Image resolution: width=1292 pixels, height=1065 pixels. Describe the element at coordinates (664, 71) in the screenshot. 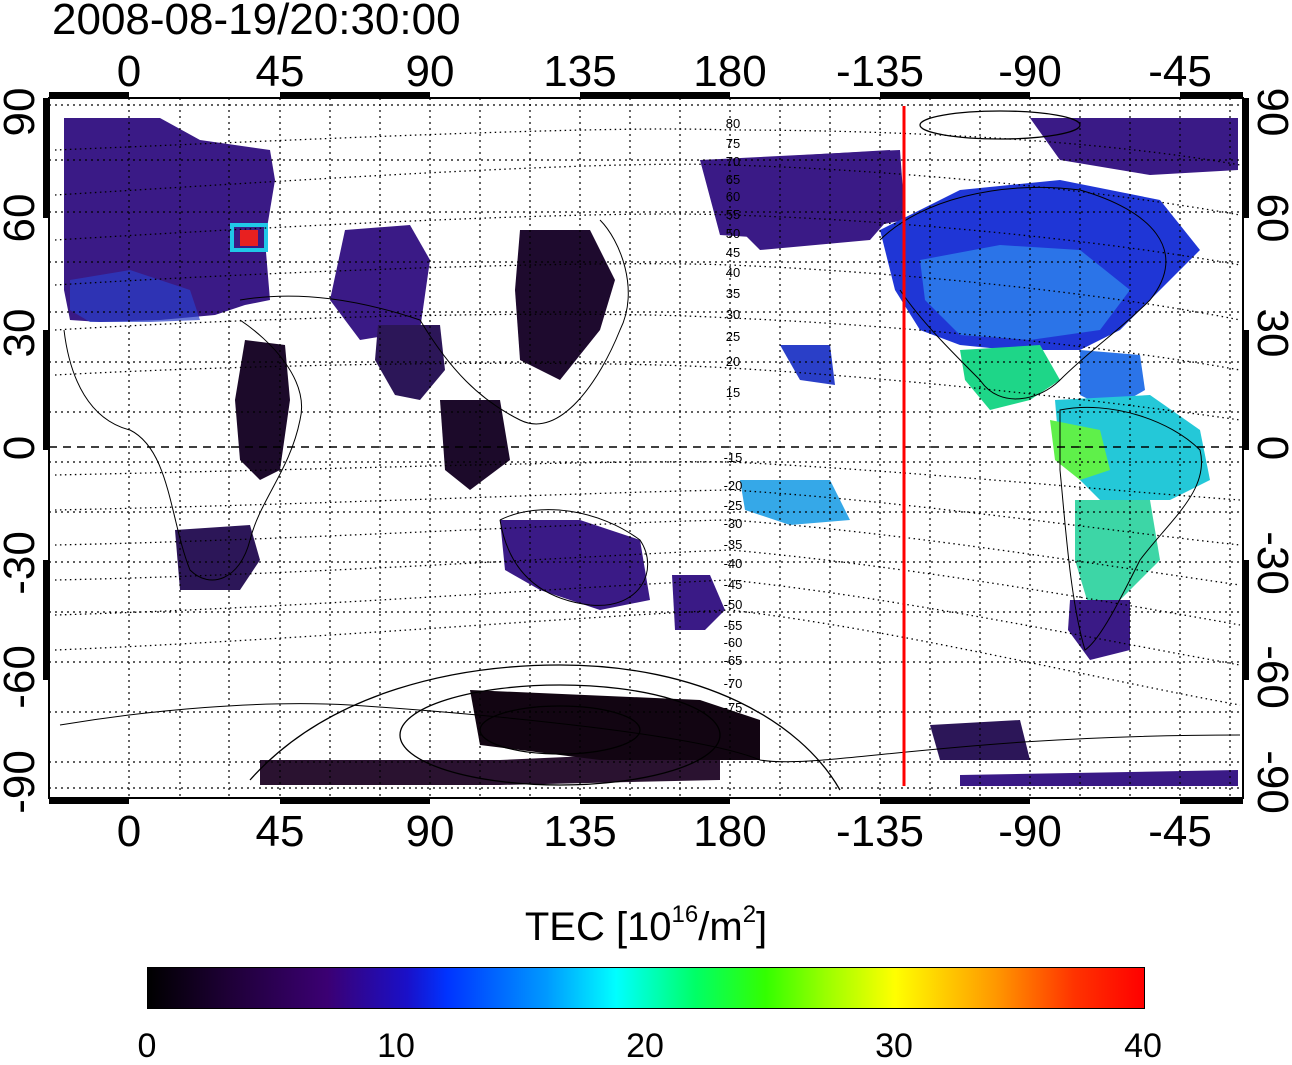

I see `lon-labels-top: 0 45 90 135 180 -135 -90 -45` at that location.